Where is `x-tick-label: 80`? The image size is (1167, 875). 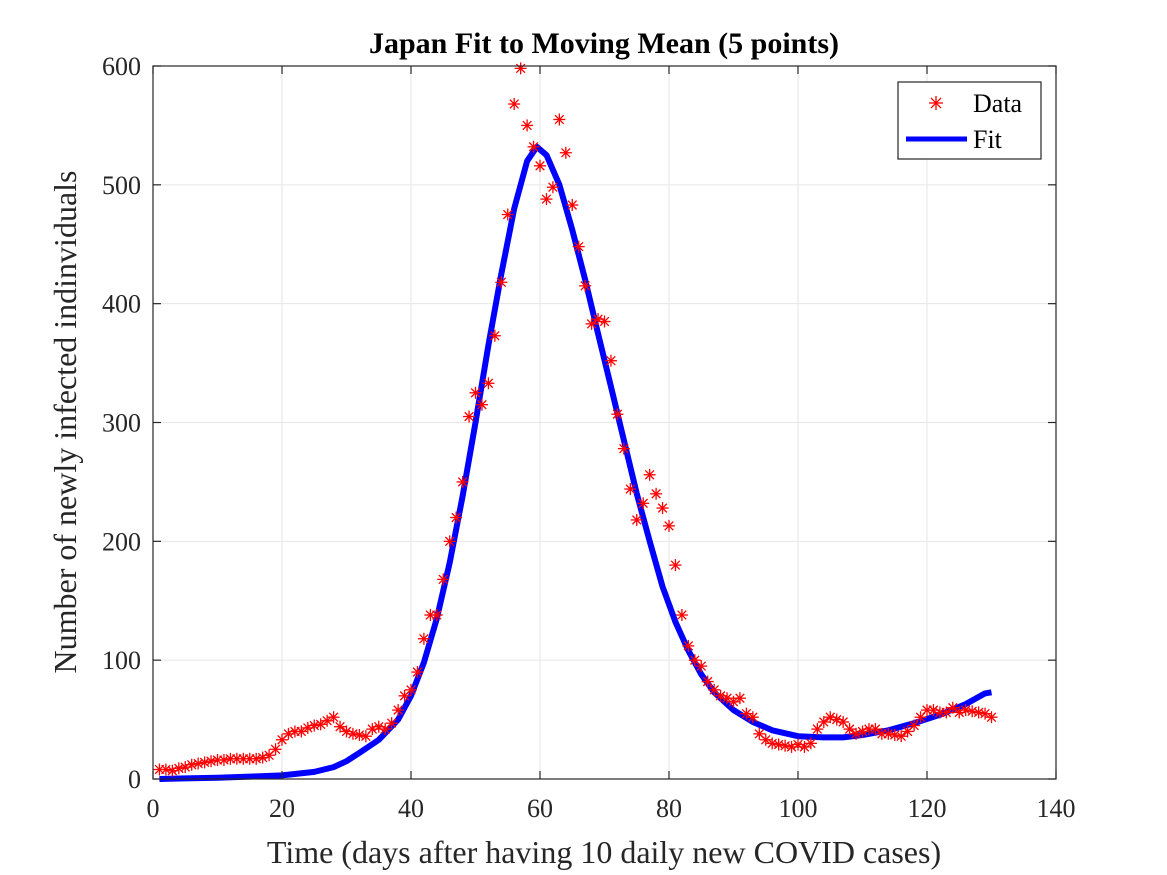
x-tick-label: 80 is located at coordinates (669, 808).